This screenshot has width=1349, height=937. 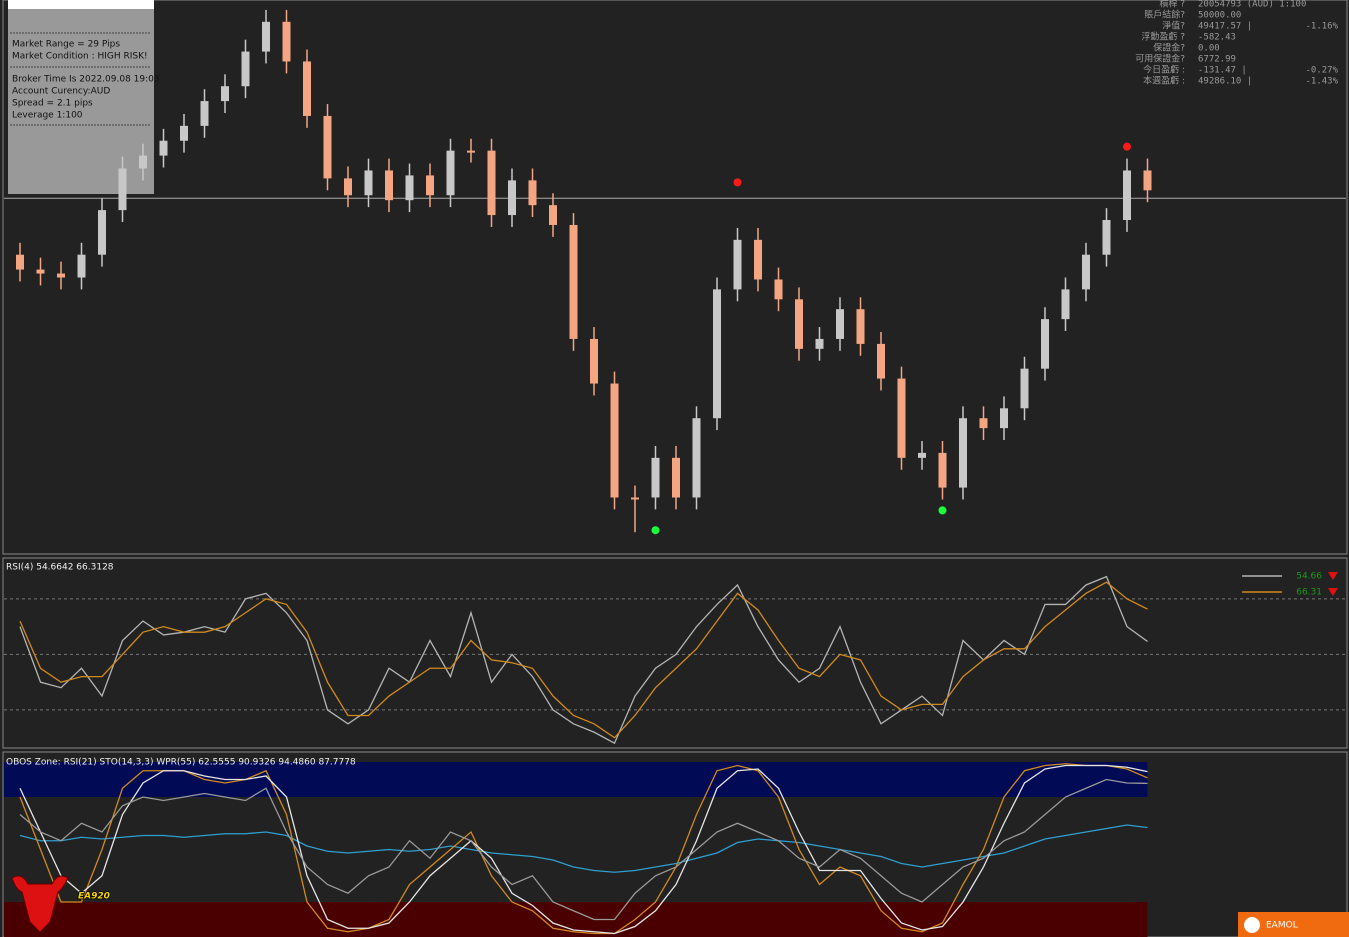 I want to click on account-value: 49286.10 |, so click(x=1225, y=82).